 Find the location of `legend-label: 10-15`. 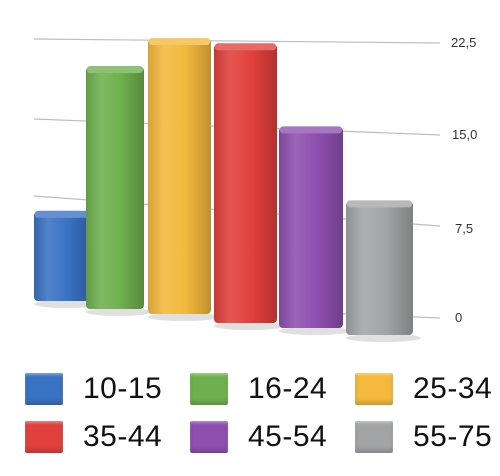

legend-label: 10-15 is located at coordinates (123, 388).